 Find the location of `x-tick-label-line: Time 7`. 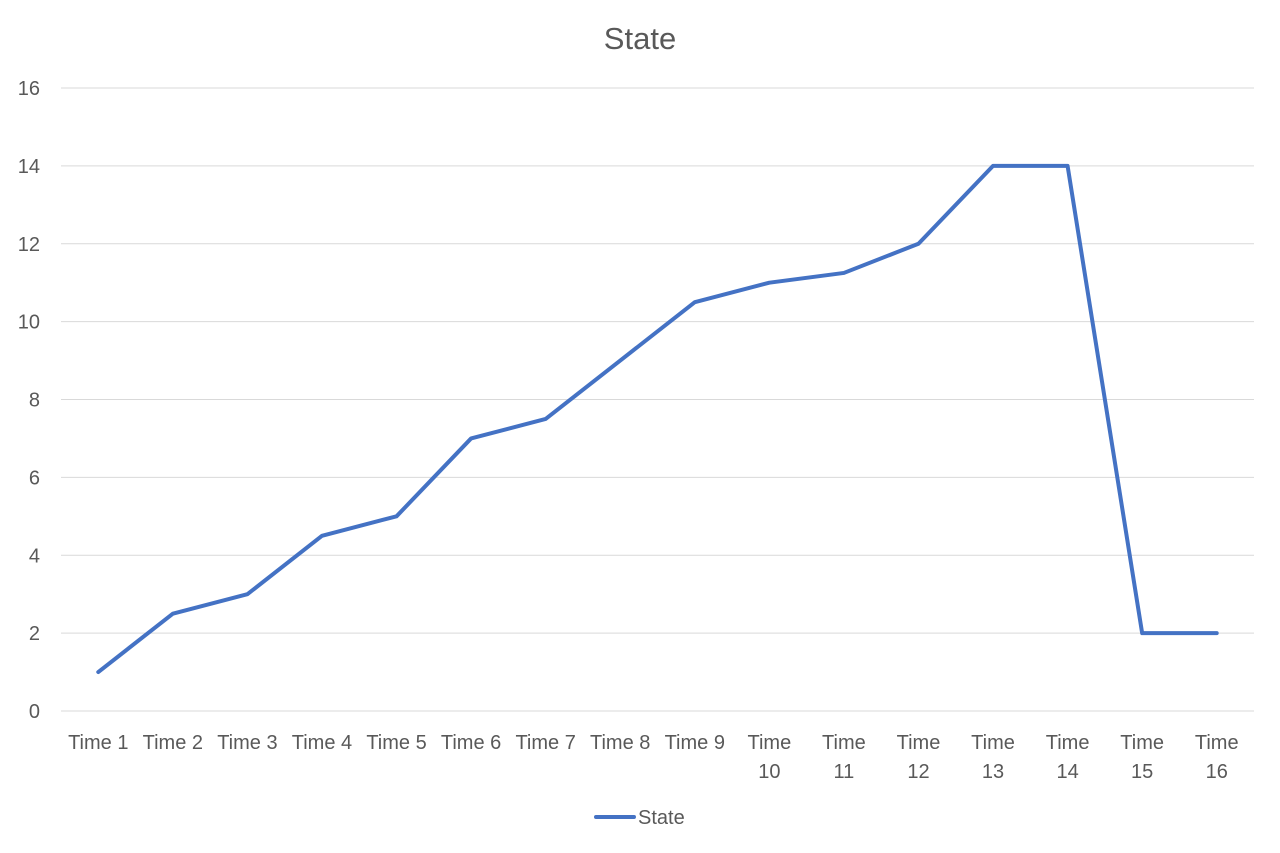

x-tick-label-line: Time 7 is located at coordinates (545, 743).